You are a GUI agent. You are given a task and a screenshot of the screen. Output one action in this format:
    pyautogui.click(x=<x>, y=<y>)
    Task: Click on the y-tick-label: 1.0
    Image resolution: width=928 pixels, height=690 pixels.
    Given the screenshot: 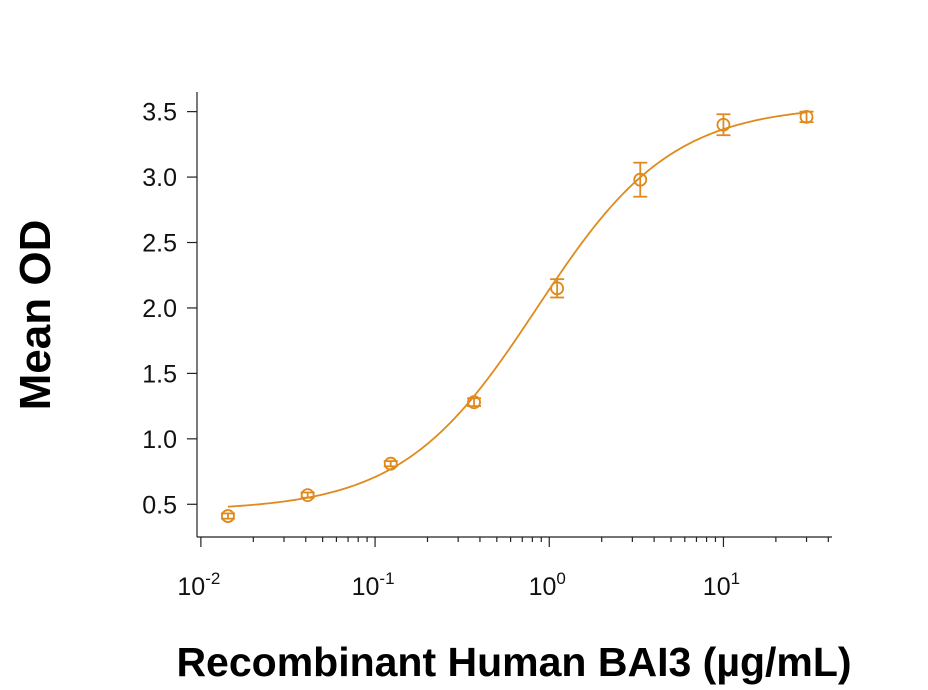 What is the action you would take?
    pyautogui.click(x=159, y=440)
    